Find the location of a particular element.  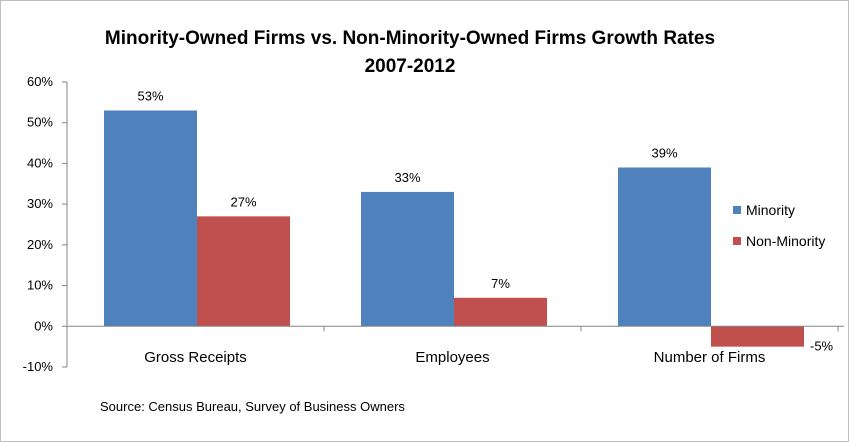

data-label: 7% is located at coordinates (500, 283).